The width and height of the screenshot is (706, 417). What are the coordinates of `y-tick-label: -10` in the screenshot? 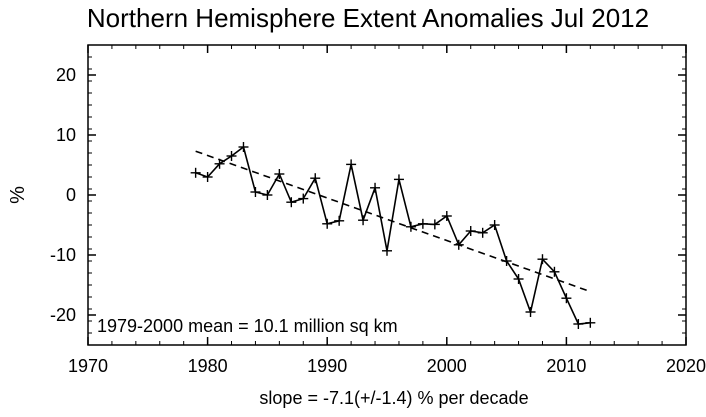 It's located at (63, 255).